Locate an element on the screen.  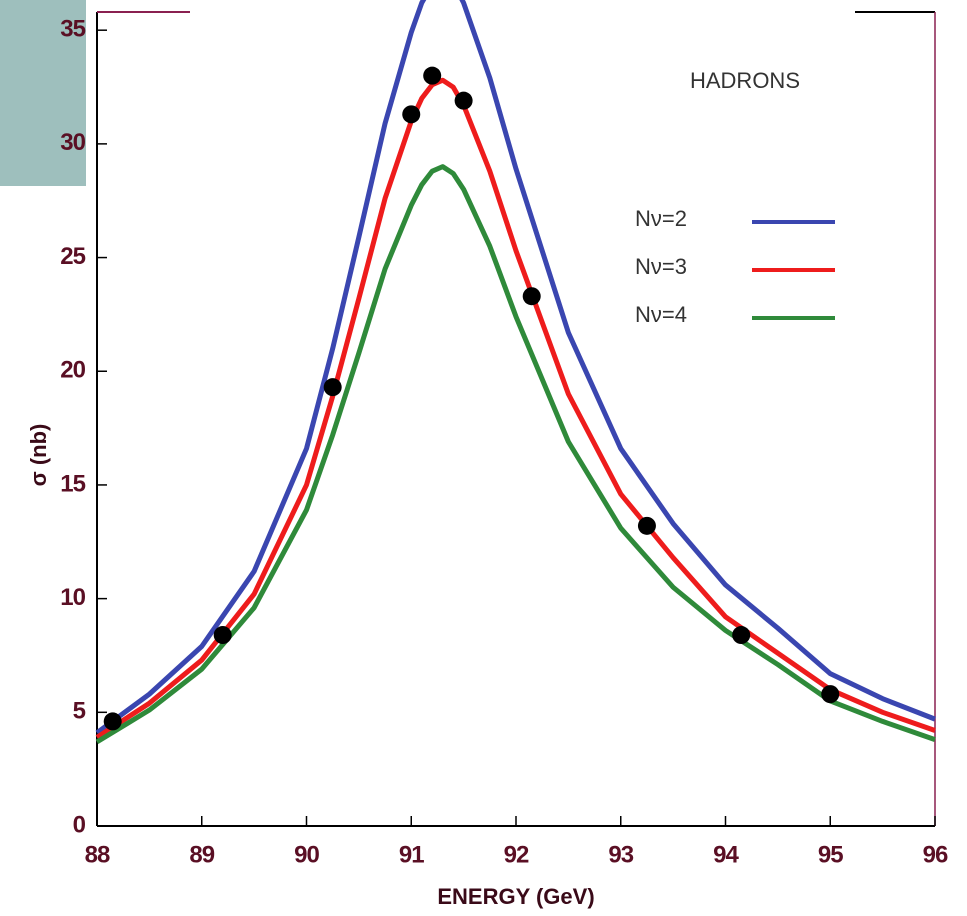
x-tick-label: 96 is located at coordinates (935, 854).